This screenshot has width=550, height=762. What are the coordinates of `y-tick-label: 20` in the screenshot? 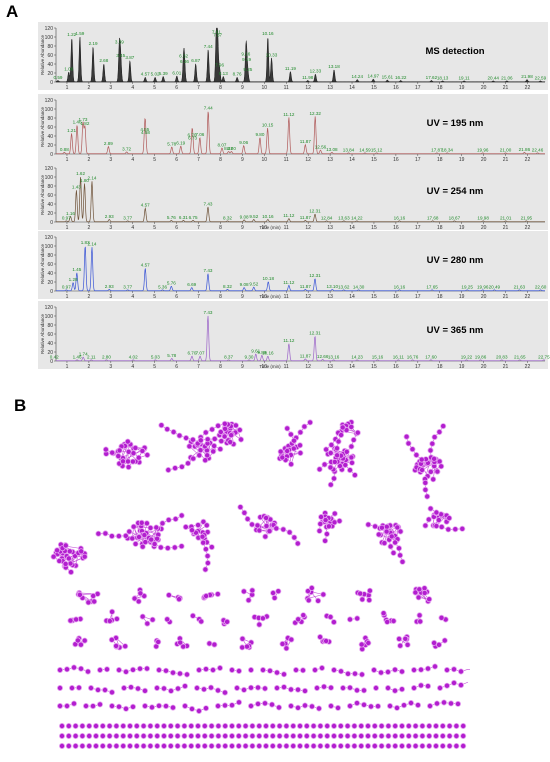 It's located at (50, 74).